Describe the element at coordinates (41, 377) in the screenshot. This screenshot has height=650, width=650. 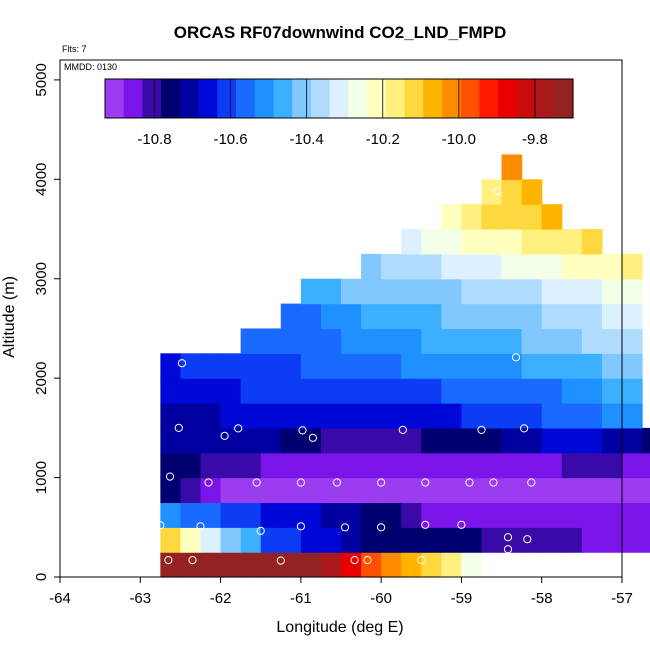
I see `y-tick-label: 2000` at that location.